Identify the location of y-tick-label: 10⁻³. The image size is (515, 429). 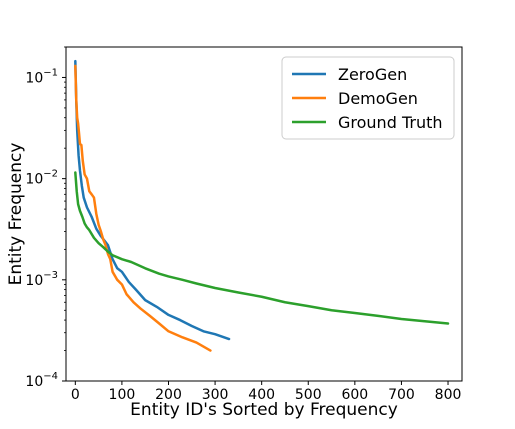
(41, 279).